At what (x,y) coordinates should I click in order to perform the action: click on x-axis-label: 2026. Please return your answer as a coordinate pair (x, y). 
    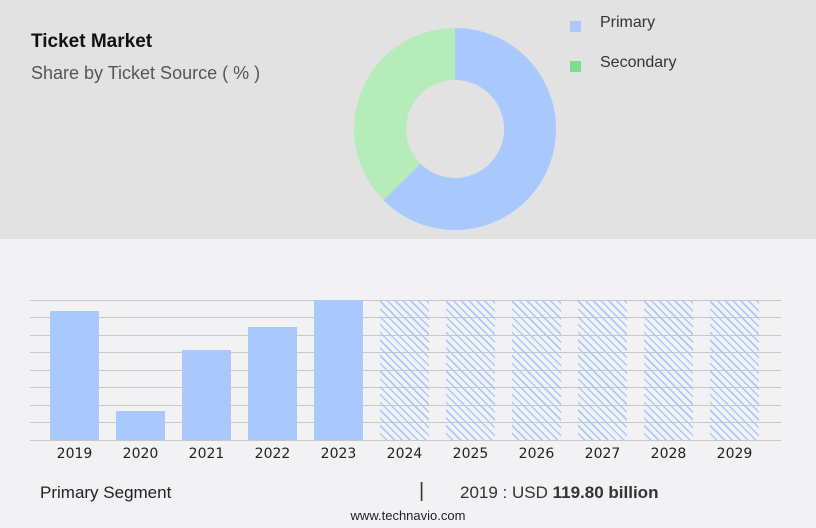
    Looking at the image, I should click on (536, 454).